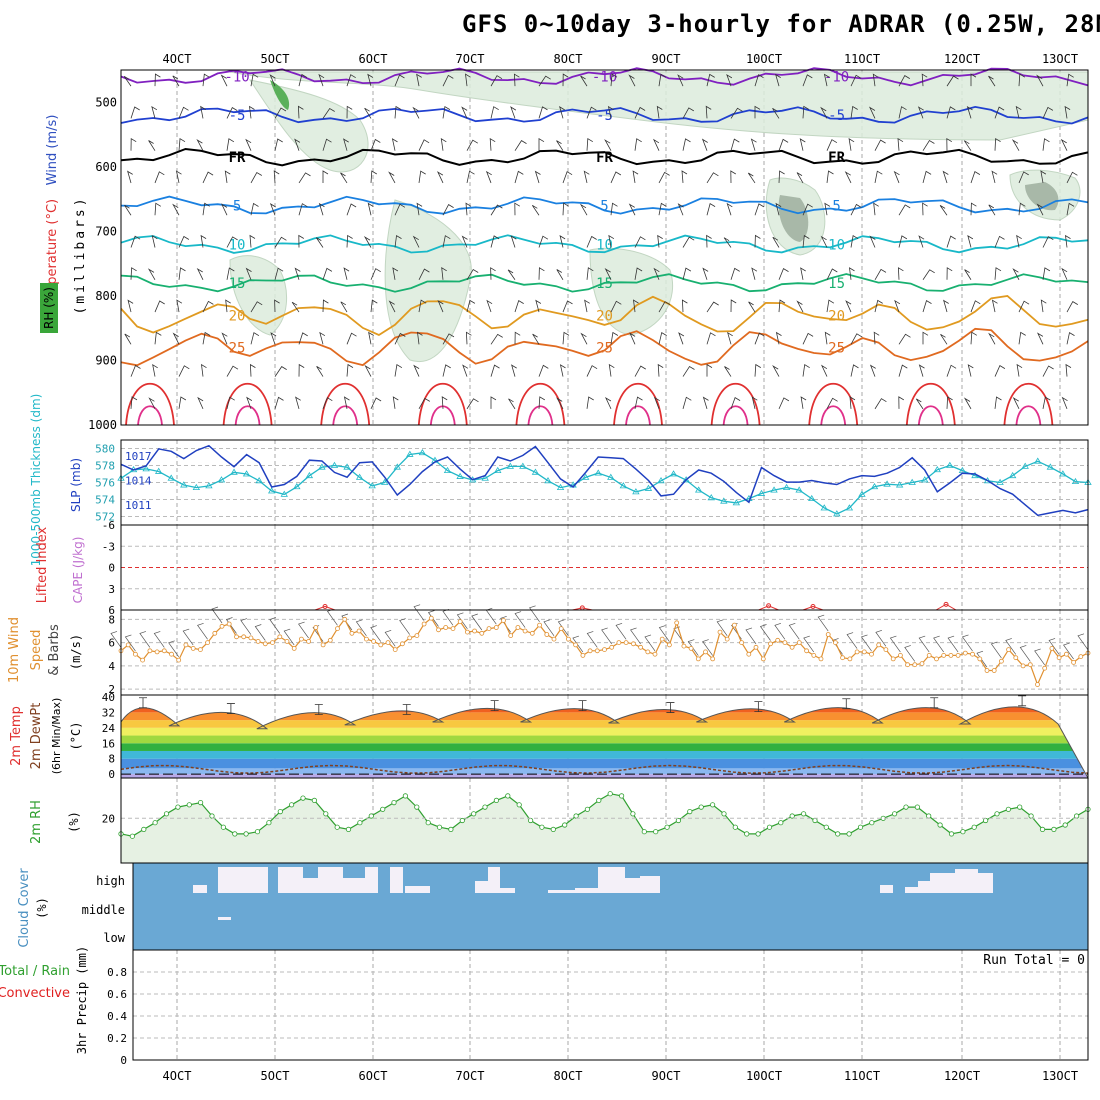 The image size is (1100, 1100). What do you see at coordinates (962, 1076) in the screenshot?
I see `time-tick-bottom: 12OCT` at bounding box center [962, 1076].